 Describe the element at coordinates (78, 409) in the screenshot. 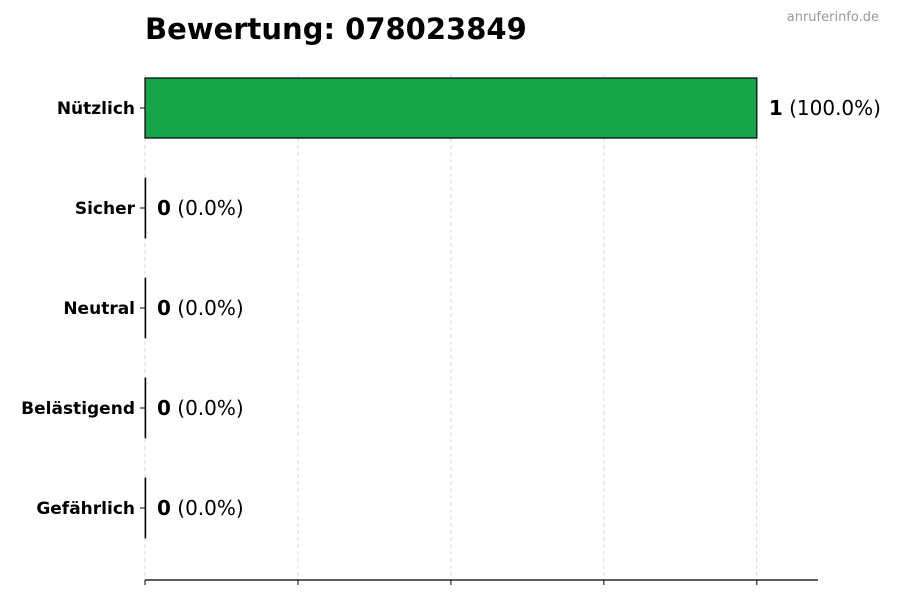

I see `category-label: Belästigend` at that location.